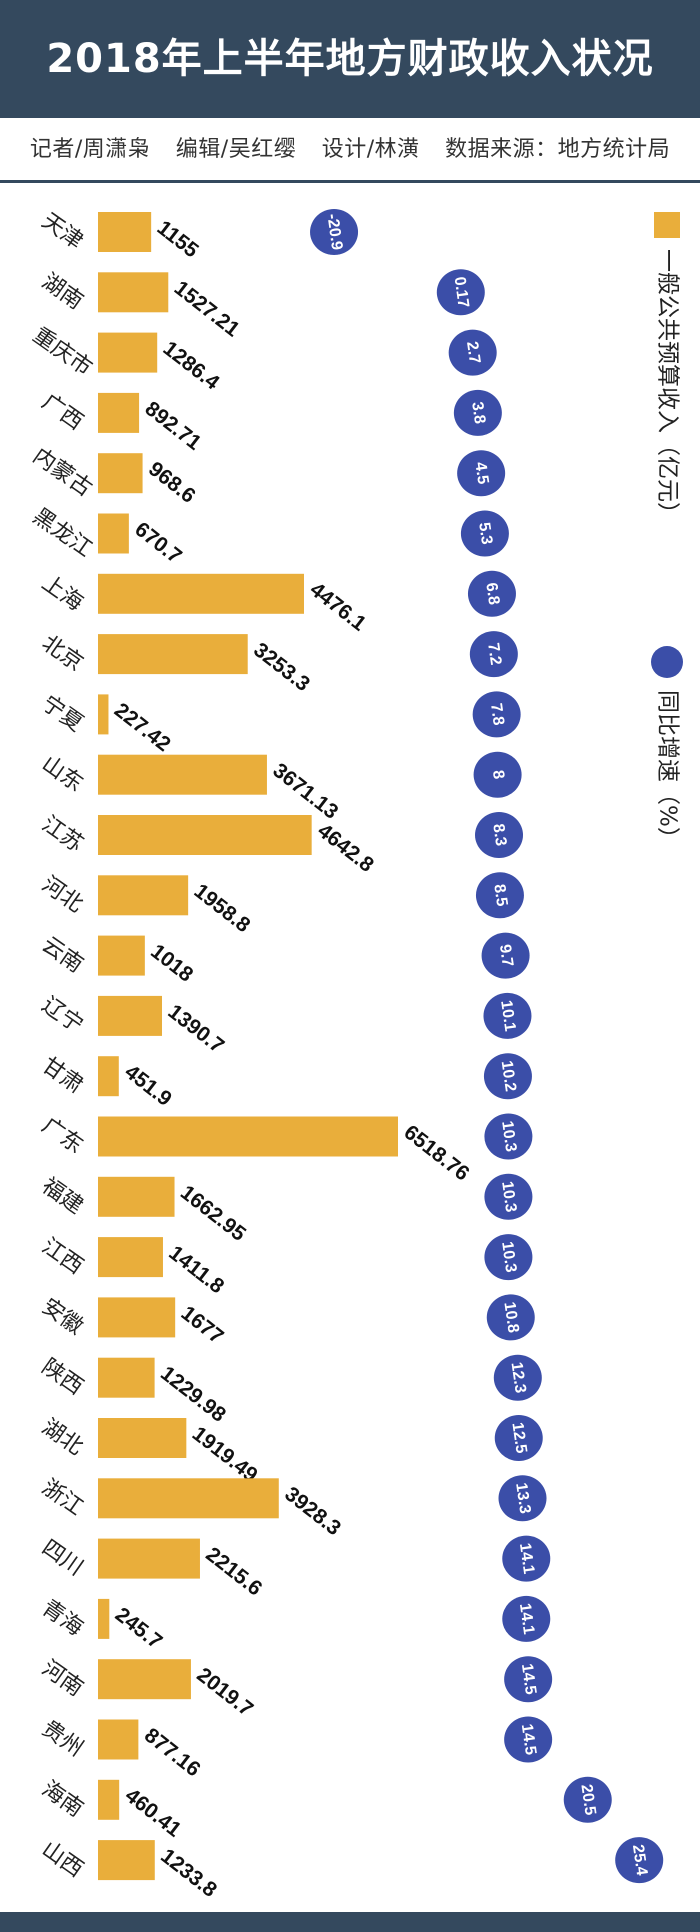 The width and height of the screenshot is (700, 1932). What do you see at coordinates (62, 1438) in the screenshot?
I see `category-label: 湖北` at bounding box center [62, 1438].